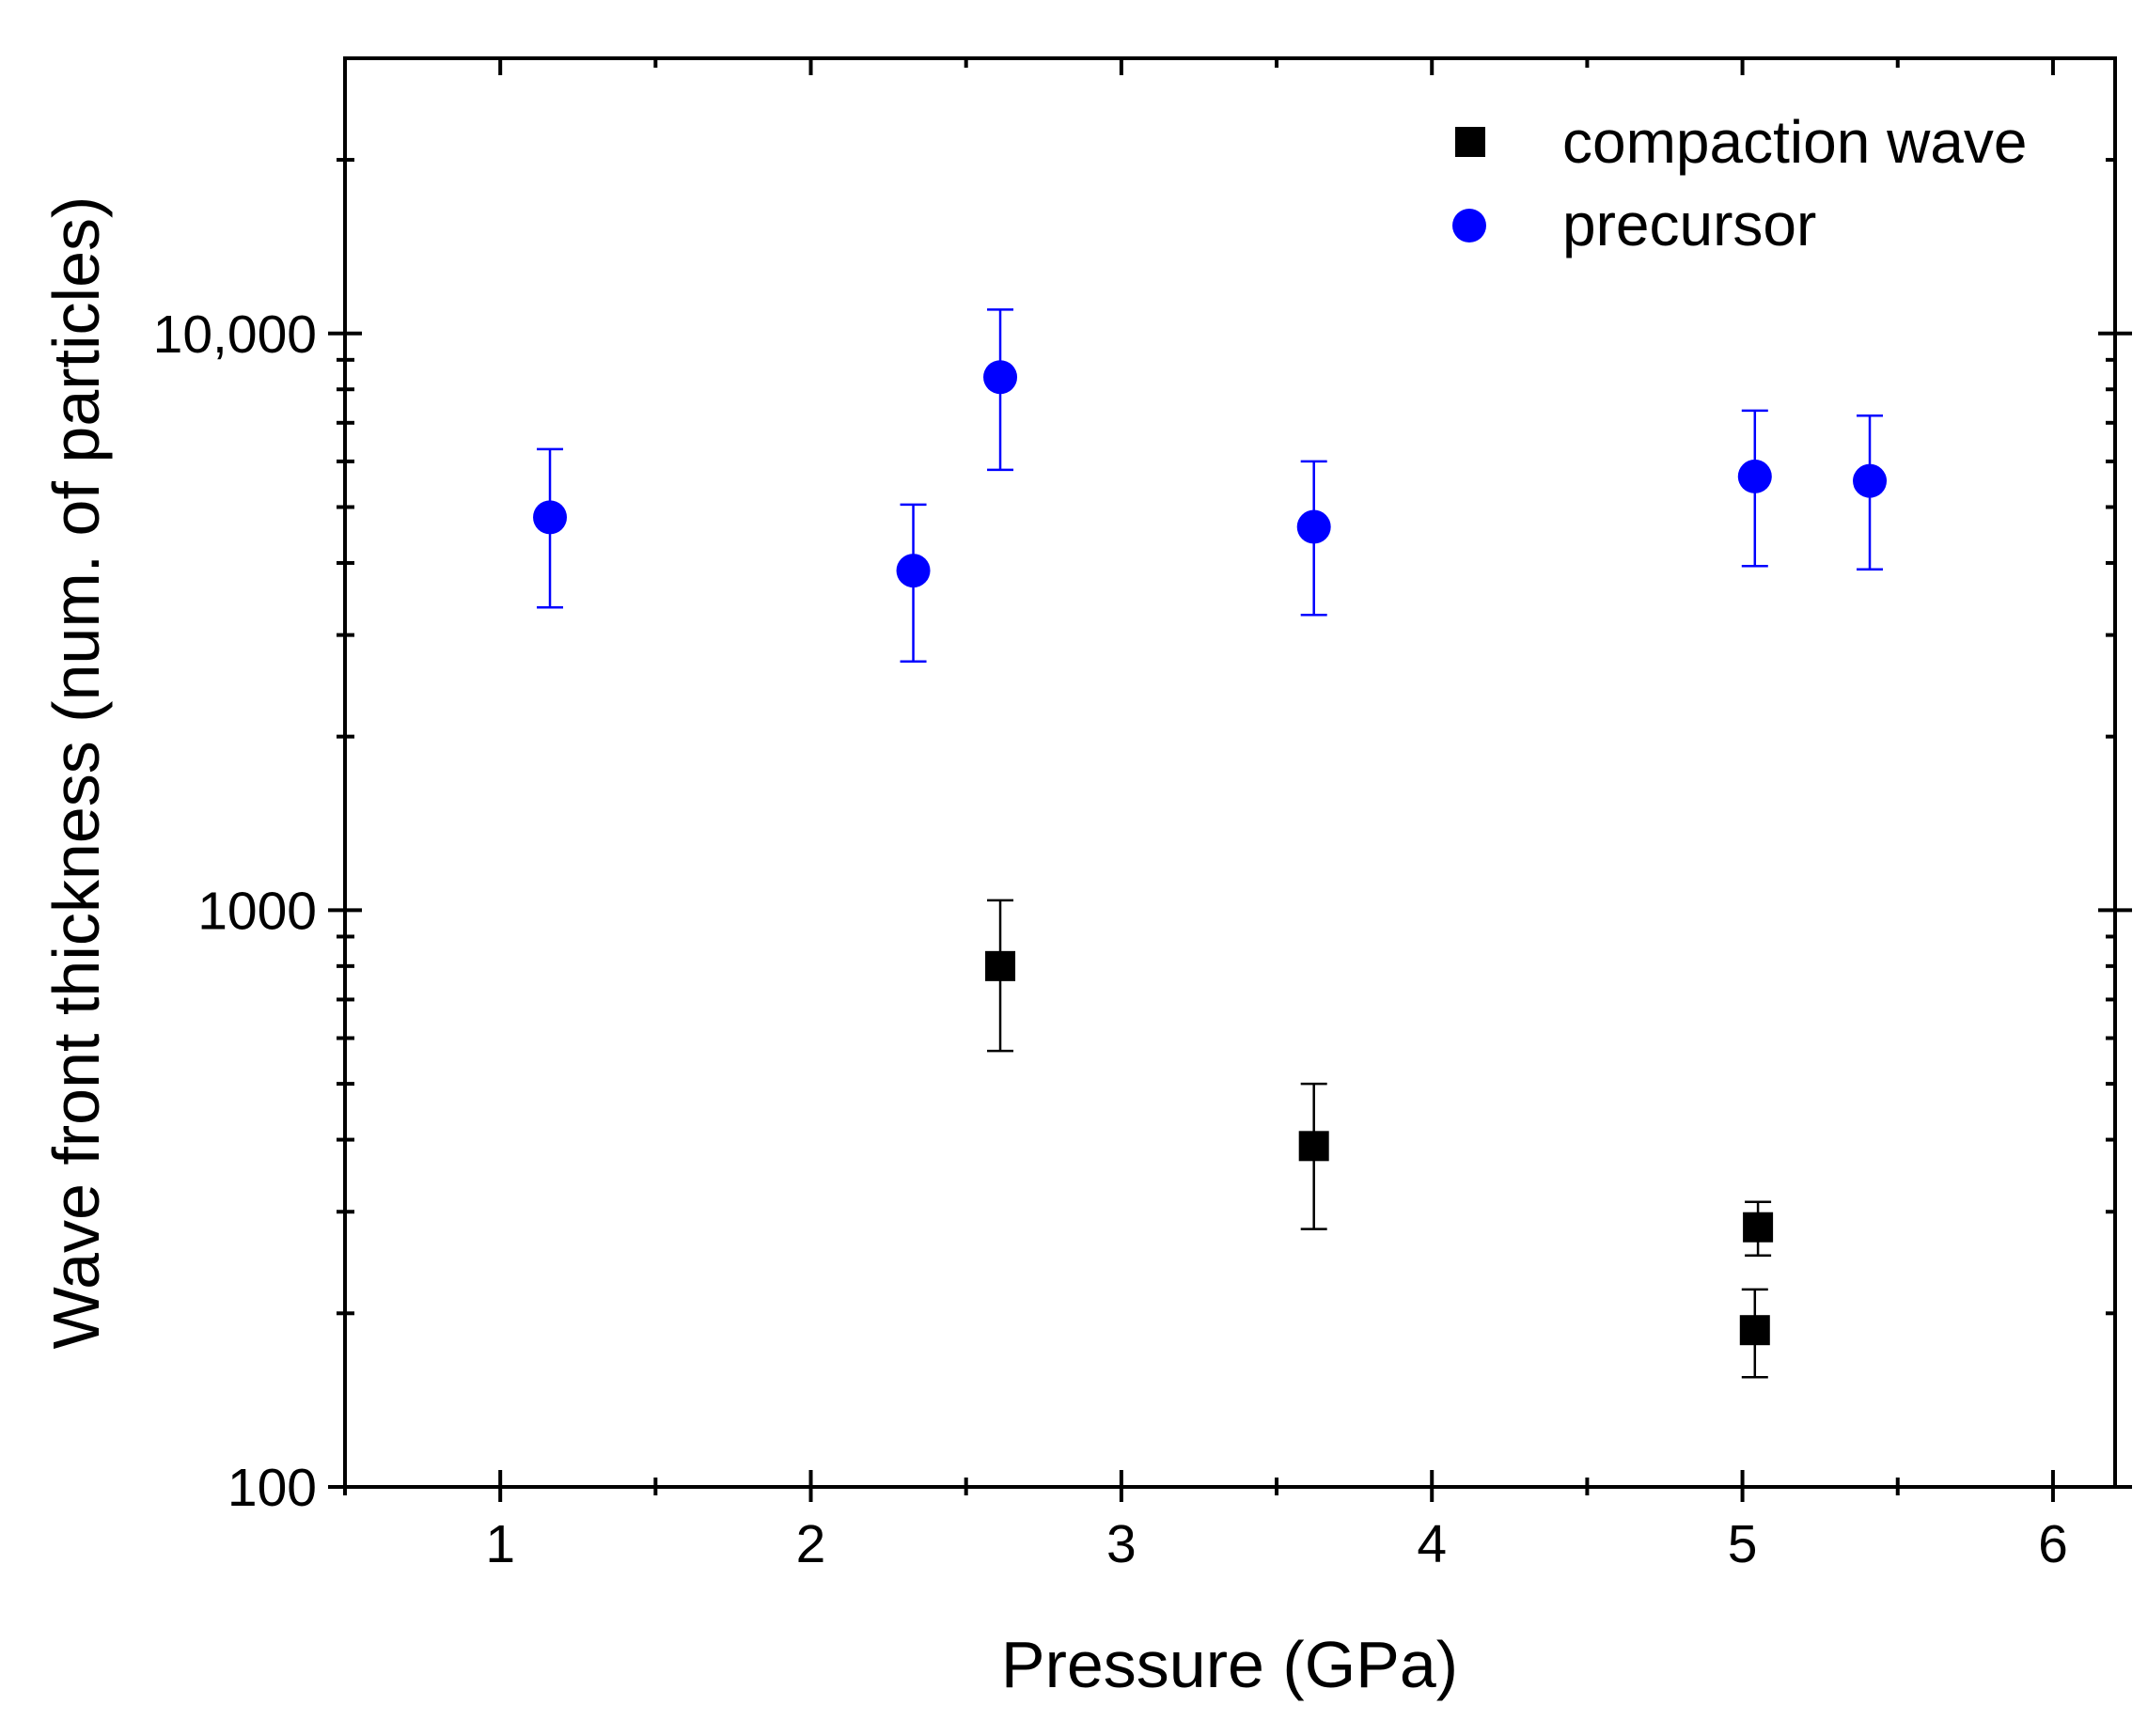 This screenshot has width=2148, height=1736. Describe the element at coordinates (235, 335) in the screenshot. I see `y-tick-label: 10,000` at that location.